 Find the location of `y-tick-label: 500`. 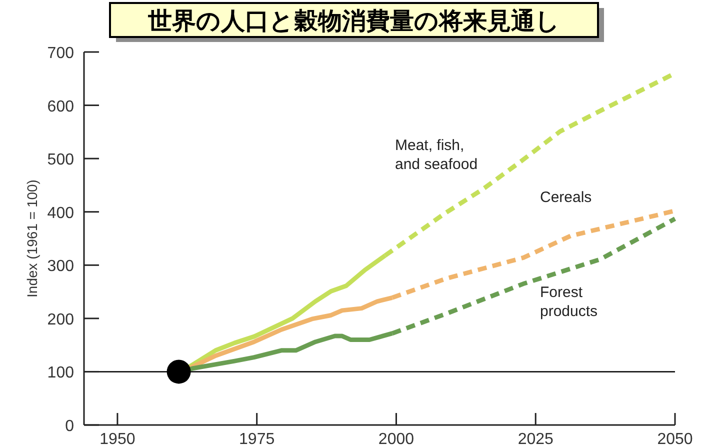

y-tick-label: 500 is located at coordinates (60, 160).